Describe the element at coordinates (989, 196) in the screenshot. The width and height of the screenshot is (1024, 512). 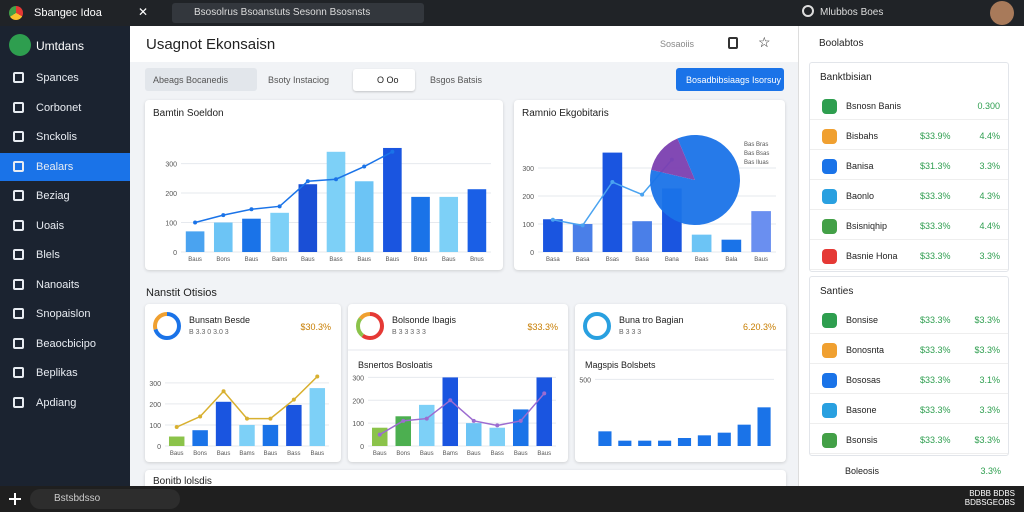
I see `row-change: 4.3%` at that location.